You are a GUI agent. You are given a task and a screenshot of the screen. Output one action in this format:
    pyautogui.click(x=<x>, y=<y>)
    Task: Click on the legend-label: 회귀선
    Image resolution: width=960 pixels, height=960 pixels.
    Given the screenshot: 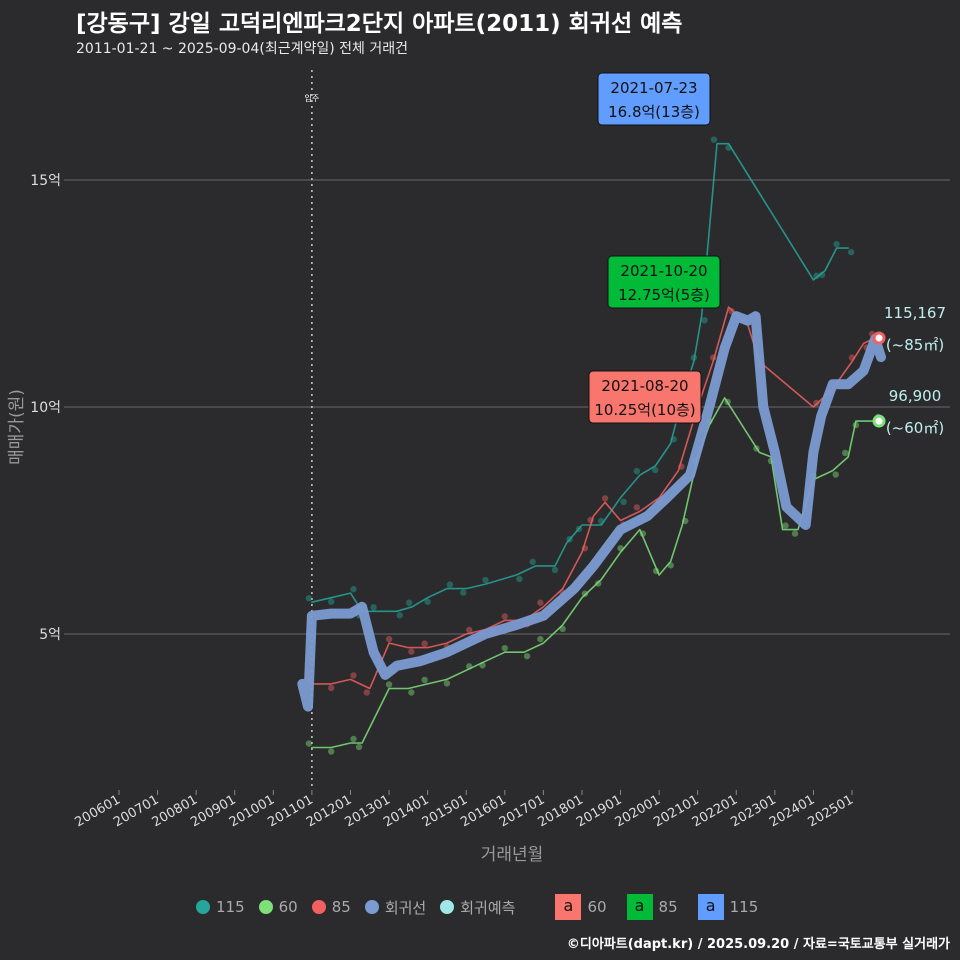 What is the action you would take?
    pyautogui.click(x=405, y=907)
    